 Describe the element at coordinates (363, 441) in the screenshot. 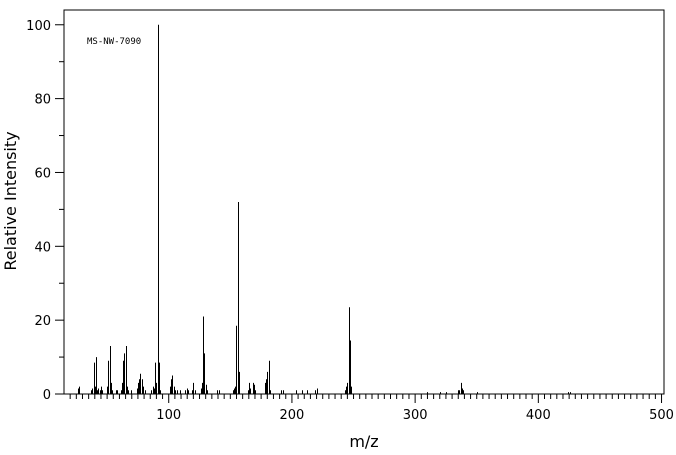

I see `x-axis-label: m/z` at that location.